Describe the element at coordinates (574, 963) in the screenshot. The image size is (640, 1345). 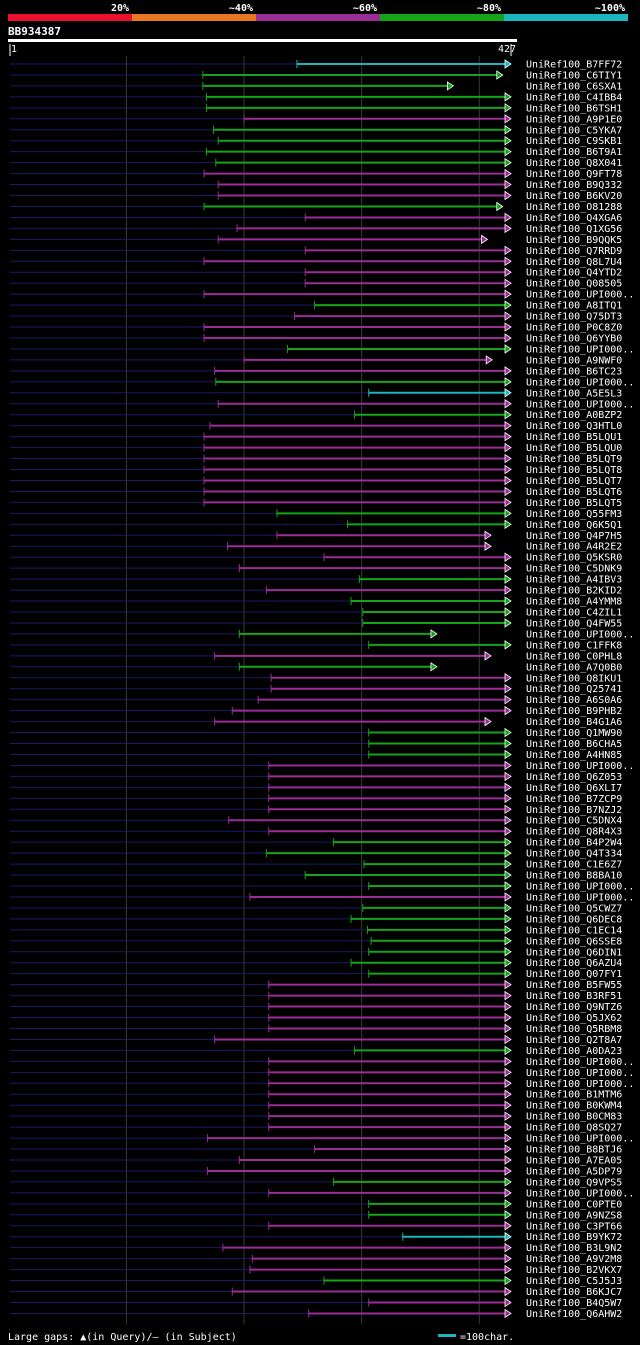
I see `hit-label: UniRef100_Q6AZU4` at that location.